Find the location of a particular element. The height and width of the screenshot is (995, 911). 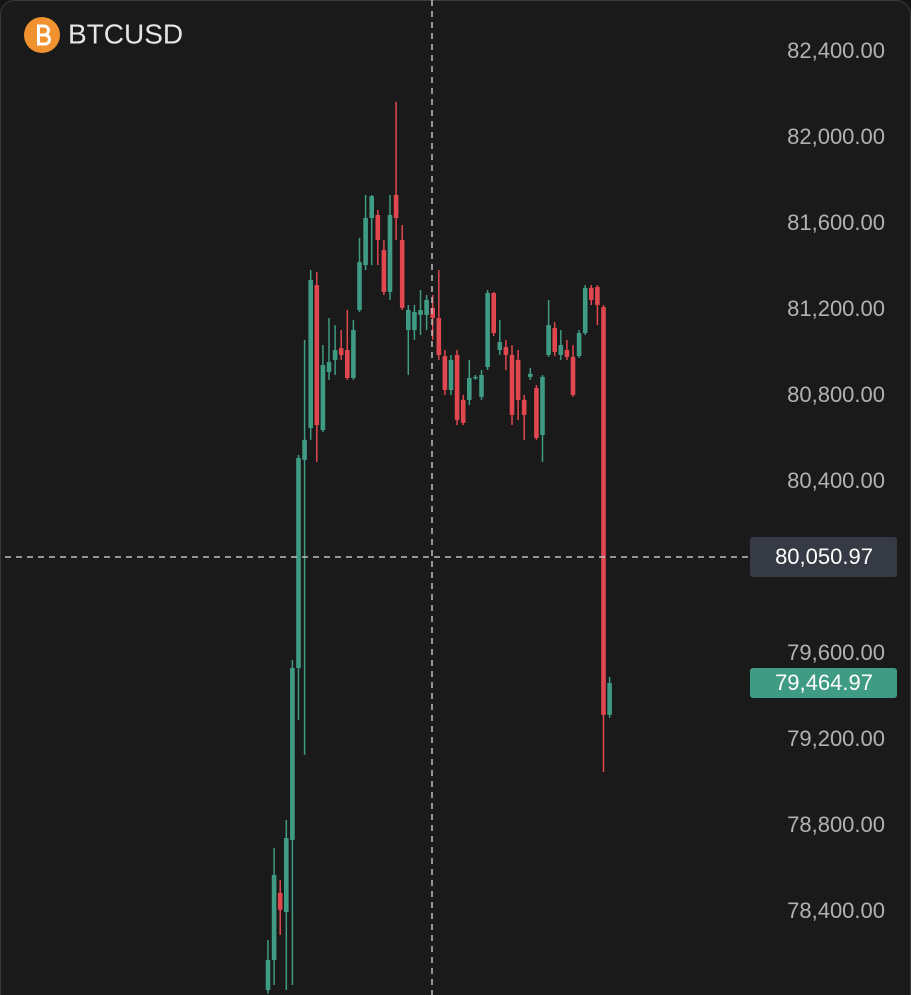

y-tick-label: 82,000.00 is located at coordinates (836, 136).